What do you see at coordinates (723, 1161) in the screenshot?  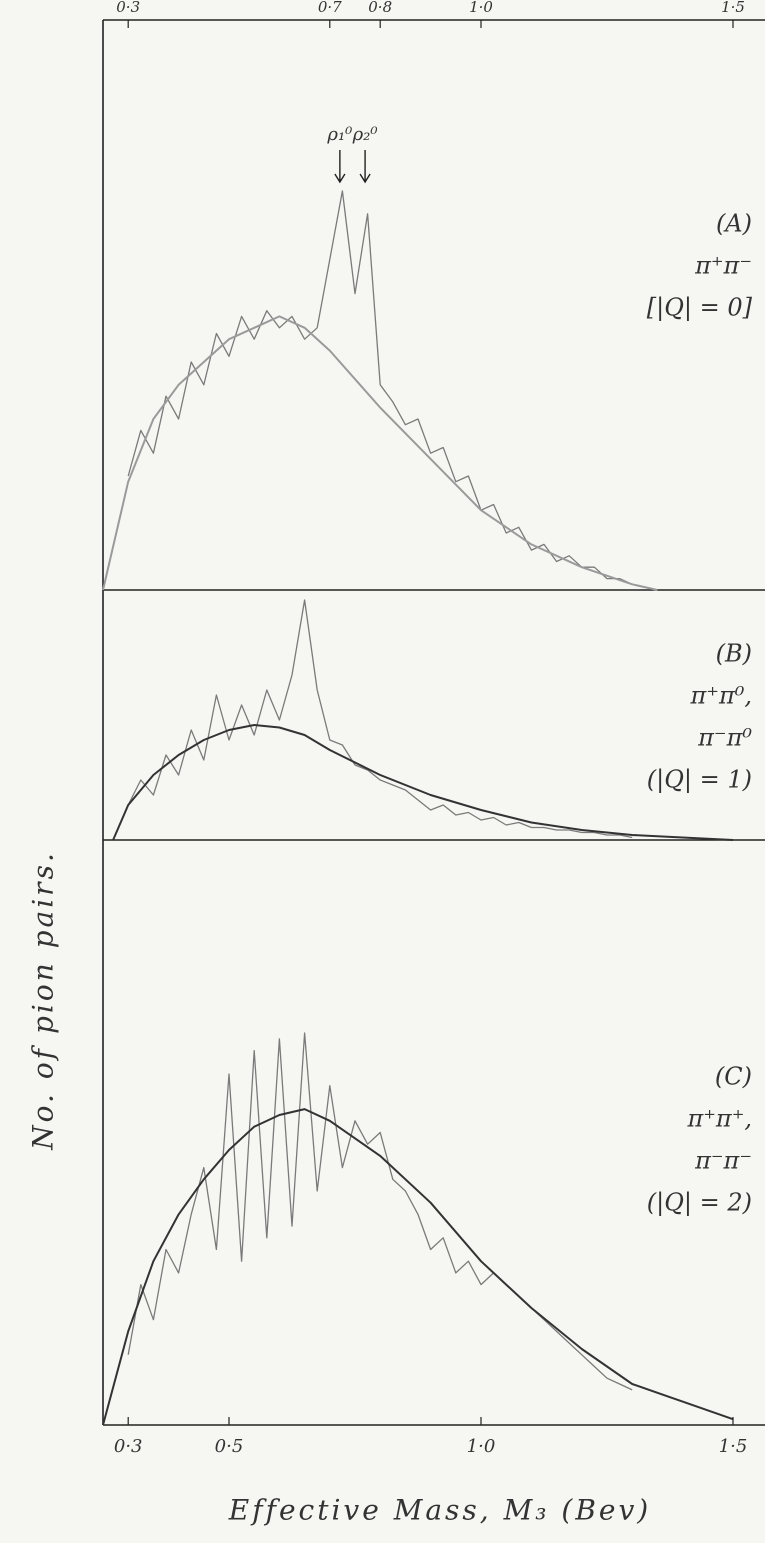 I see `panel-label: π⁻π⁻` at bounding box center [723, 1161].